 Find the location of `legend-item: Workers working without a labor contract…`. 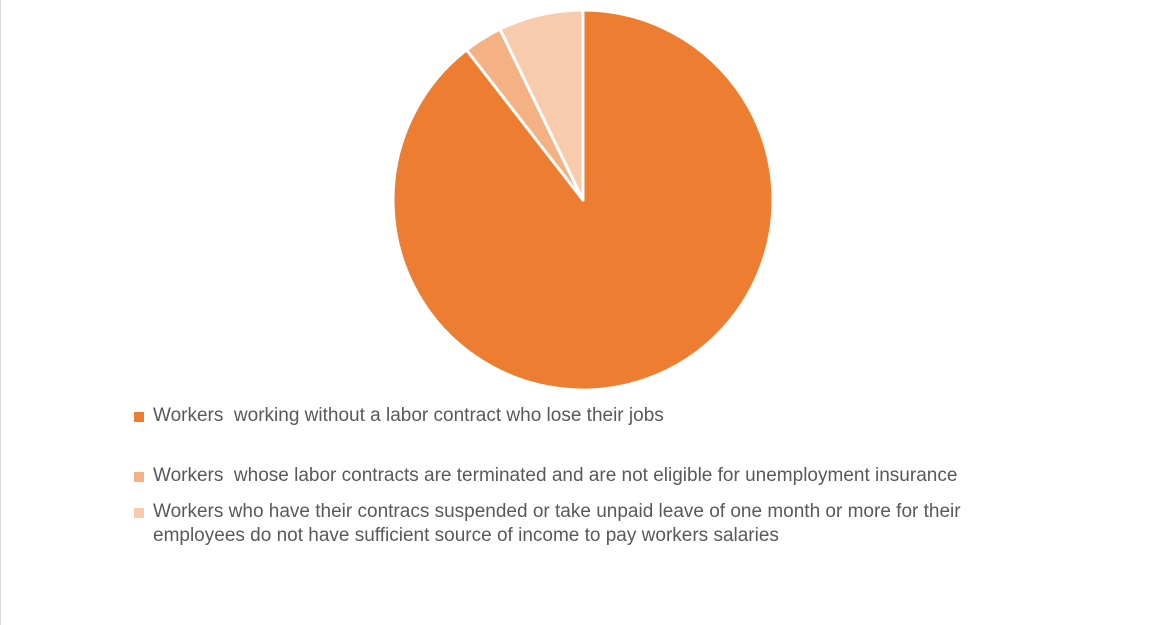

legend-item: Workers working without a labor contract… is located at coordinates (584, 416).